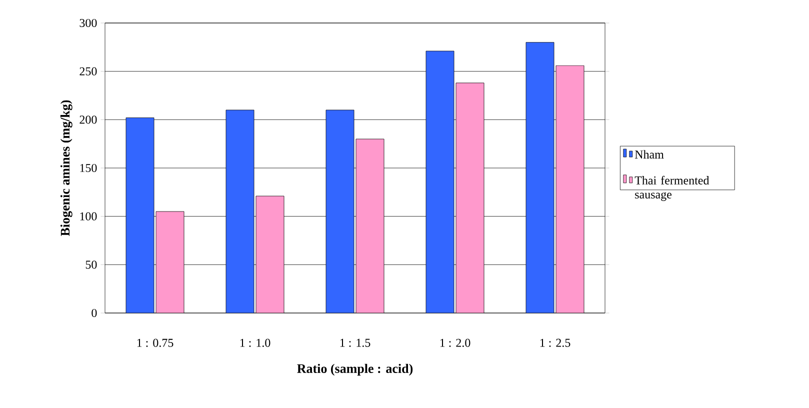  What do you see at coordinates (355, 342) in the screenshot?
I see `x-tick-label: 1 : 1.5` at bounding box center [355, 342].